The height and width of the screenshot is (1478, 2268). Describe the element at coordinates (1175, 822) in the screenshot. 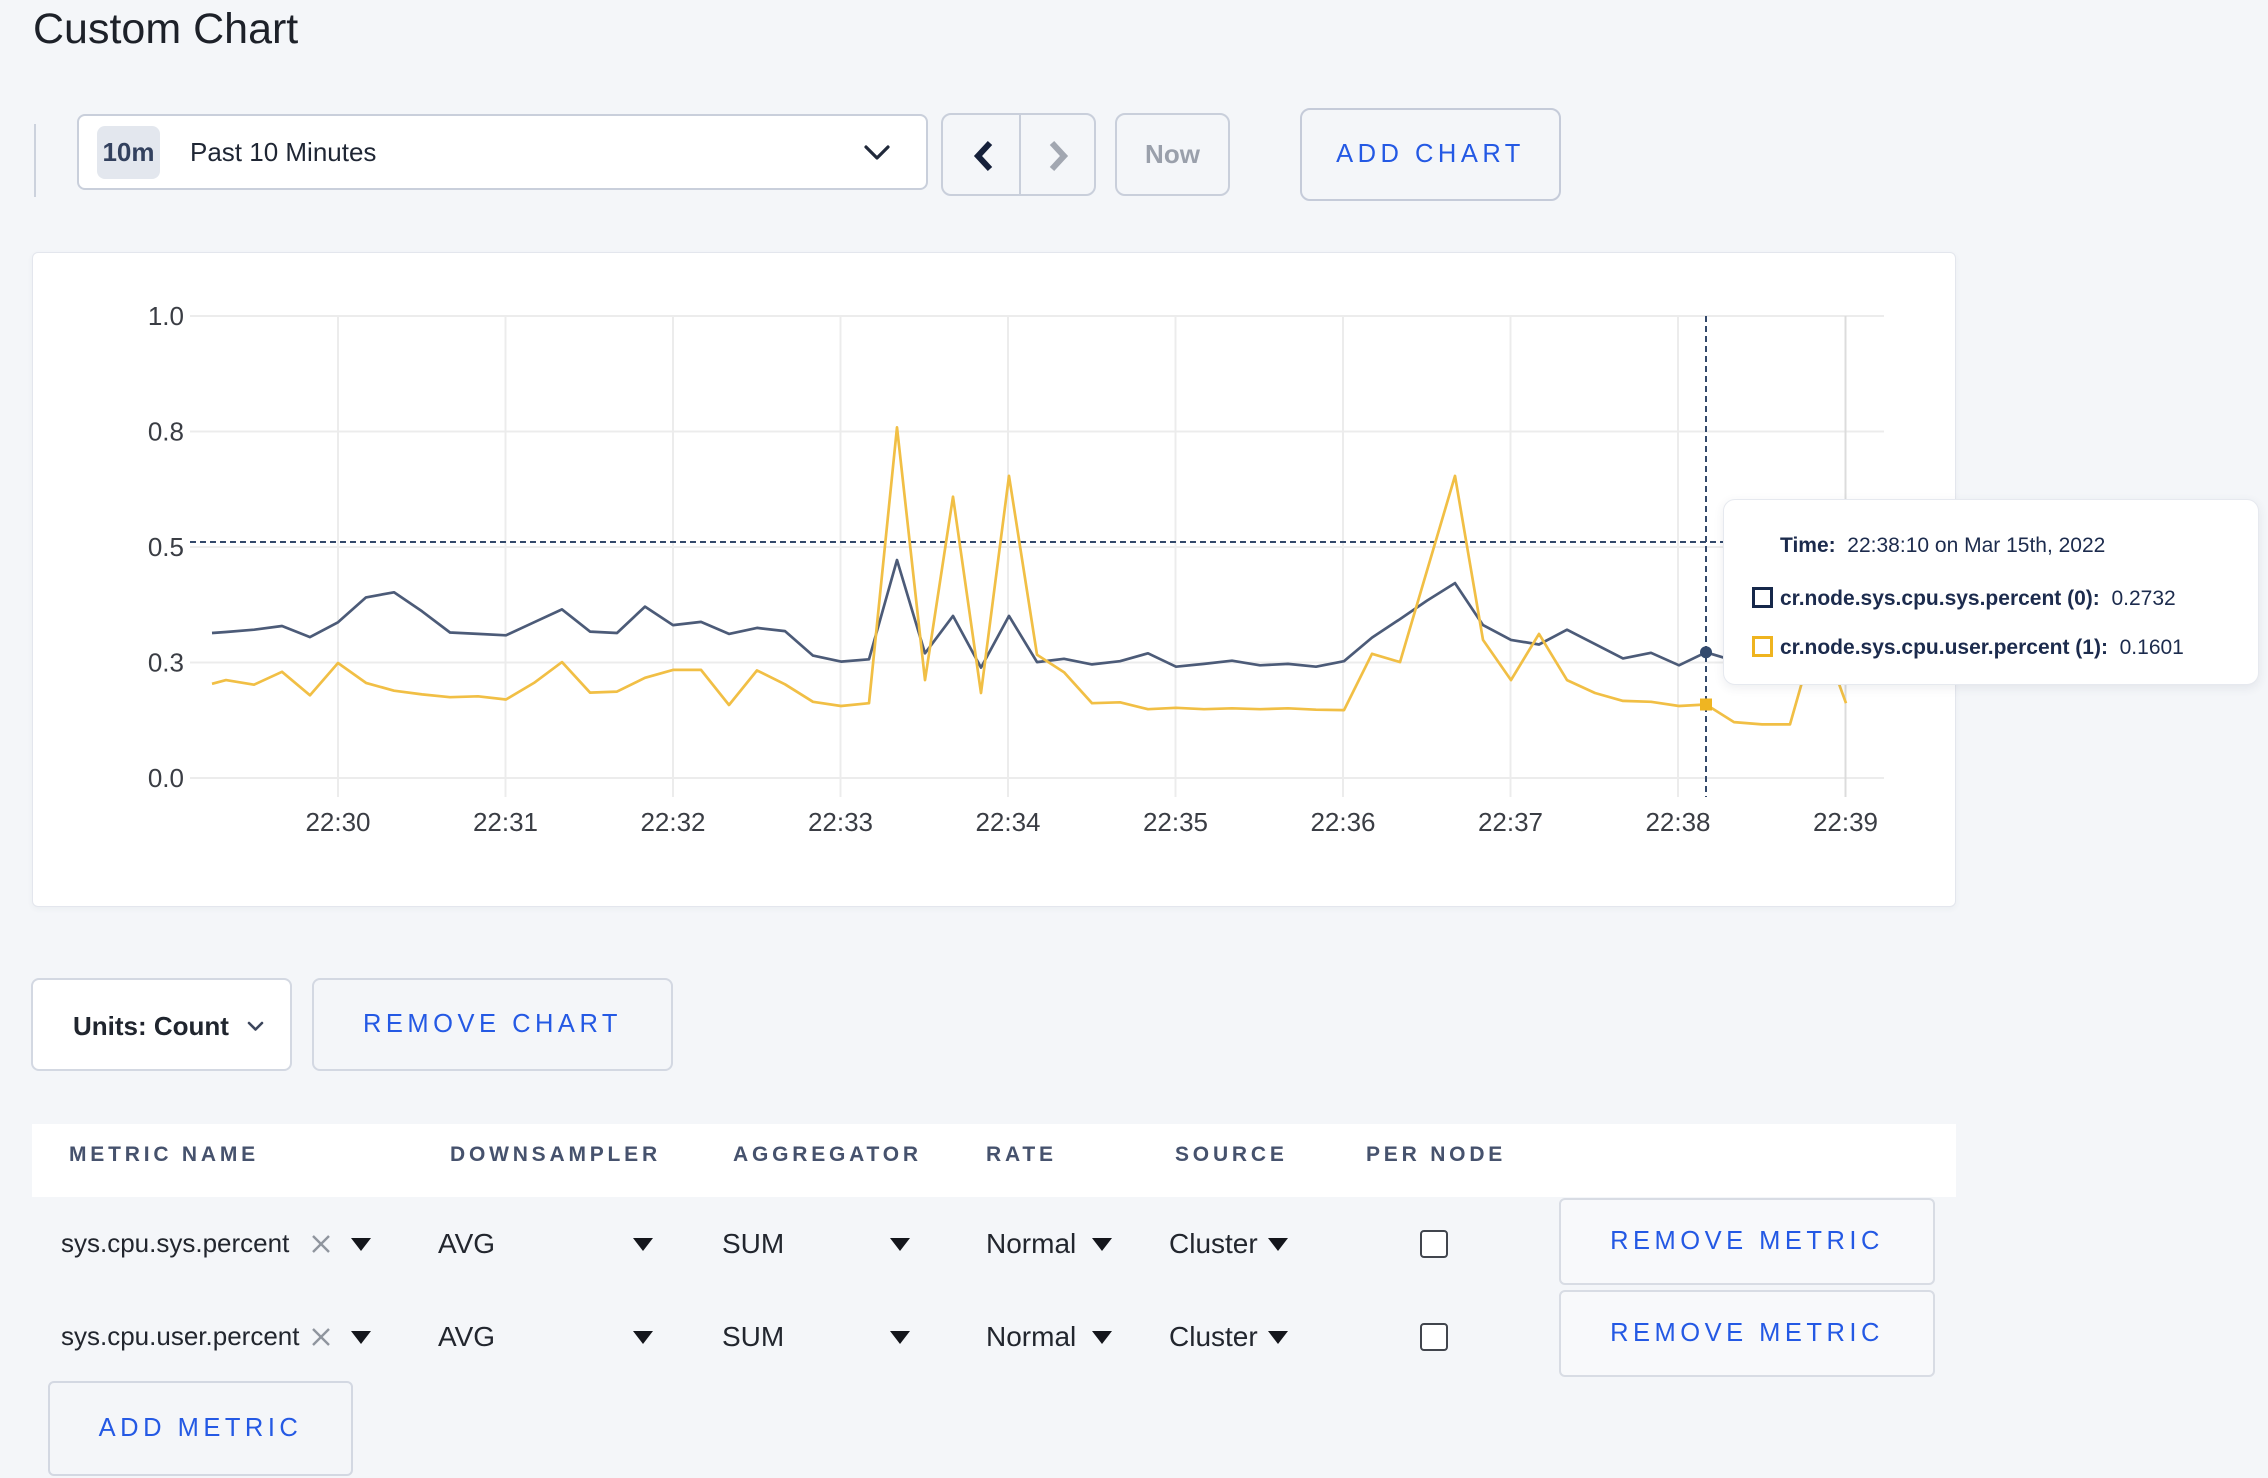

I see `svg-text: 22:35` at that location.